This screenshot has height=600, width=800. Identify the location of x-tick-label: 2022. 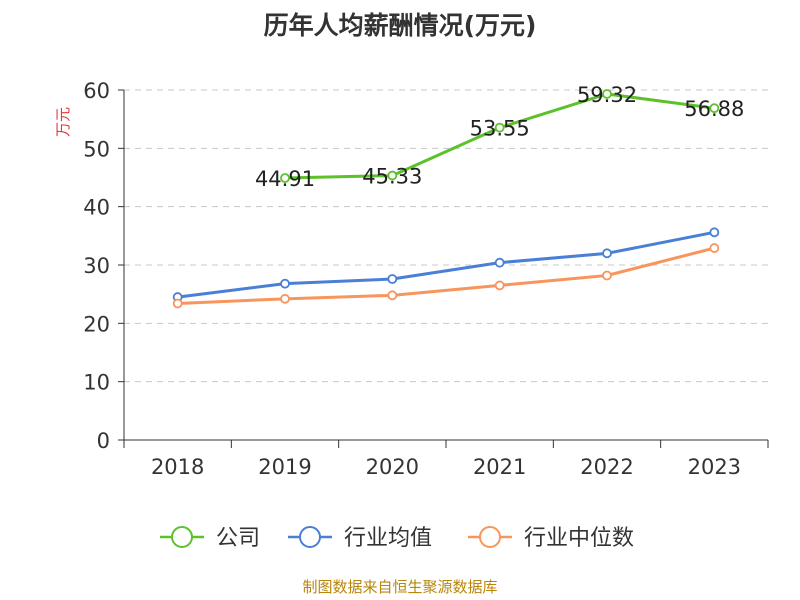
(606, 467).